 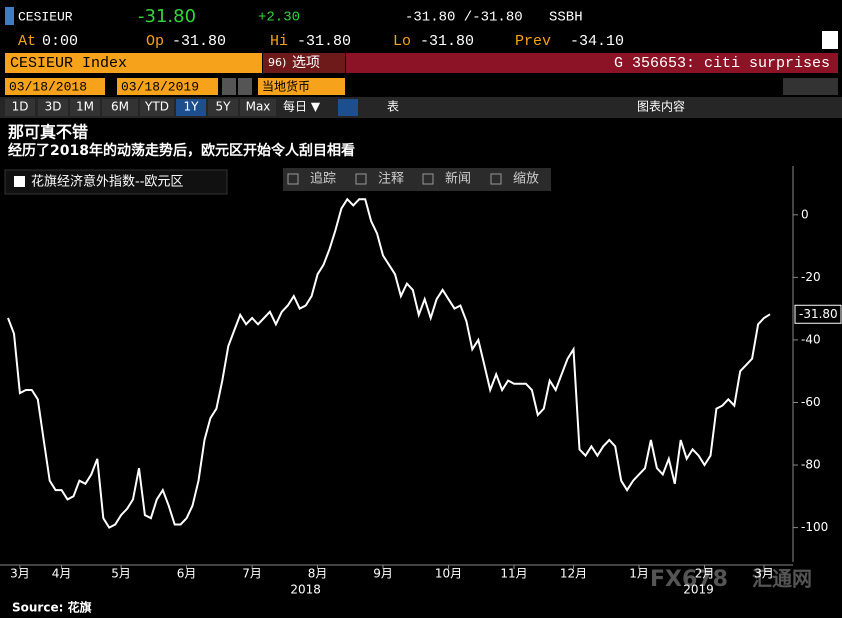 I want to click on last-price: -31.80, so click(x=167, y=16).